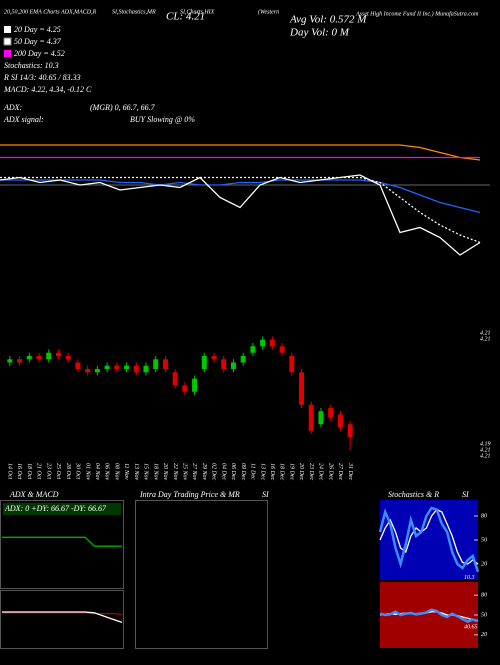 The image size is (500, 665). I want to click on x-tick-label: 18 Dec, so click(282, 471).